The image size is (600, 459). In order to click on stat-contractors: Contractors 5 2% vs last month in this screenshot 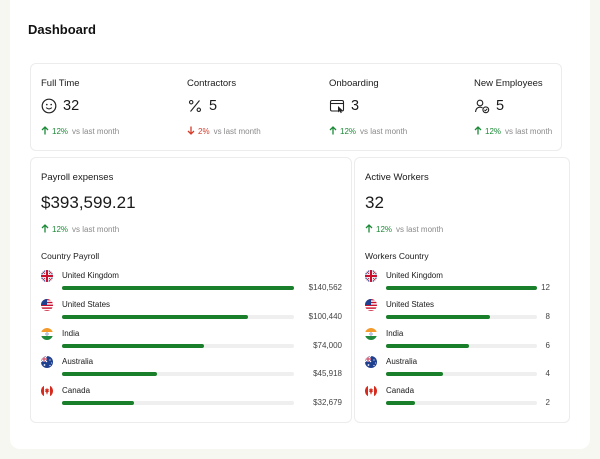, I will do `click(252, 108)`.